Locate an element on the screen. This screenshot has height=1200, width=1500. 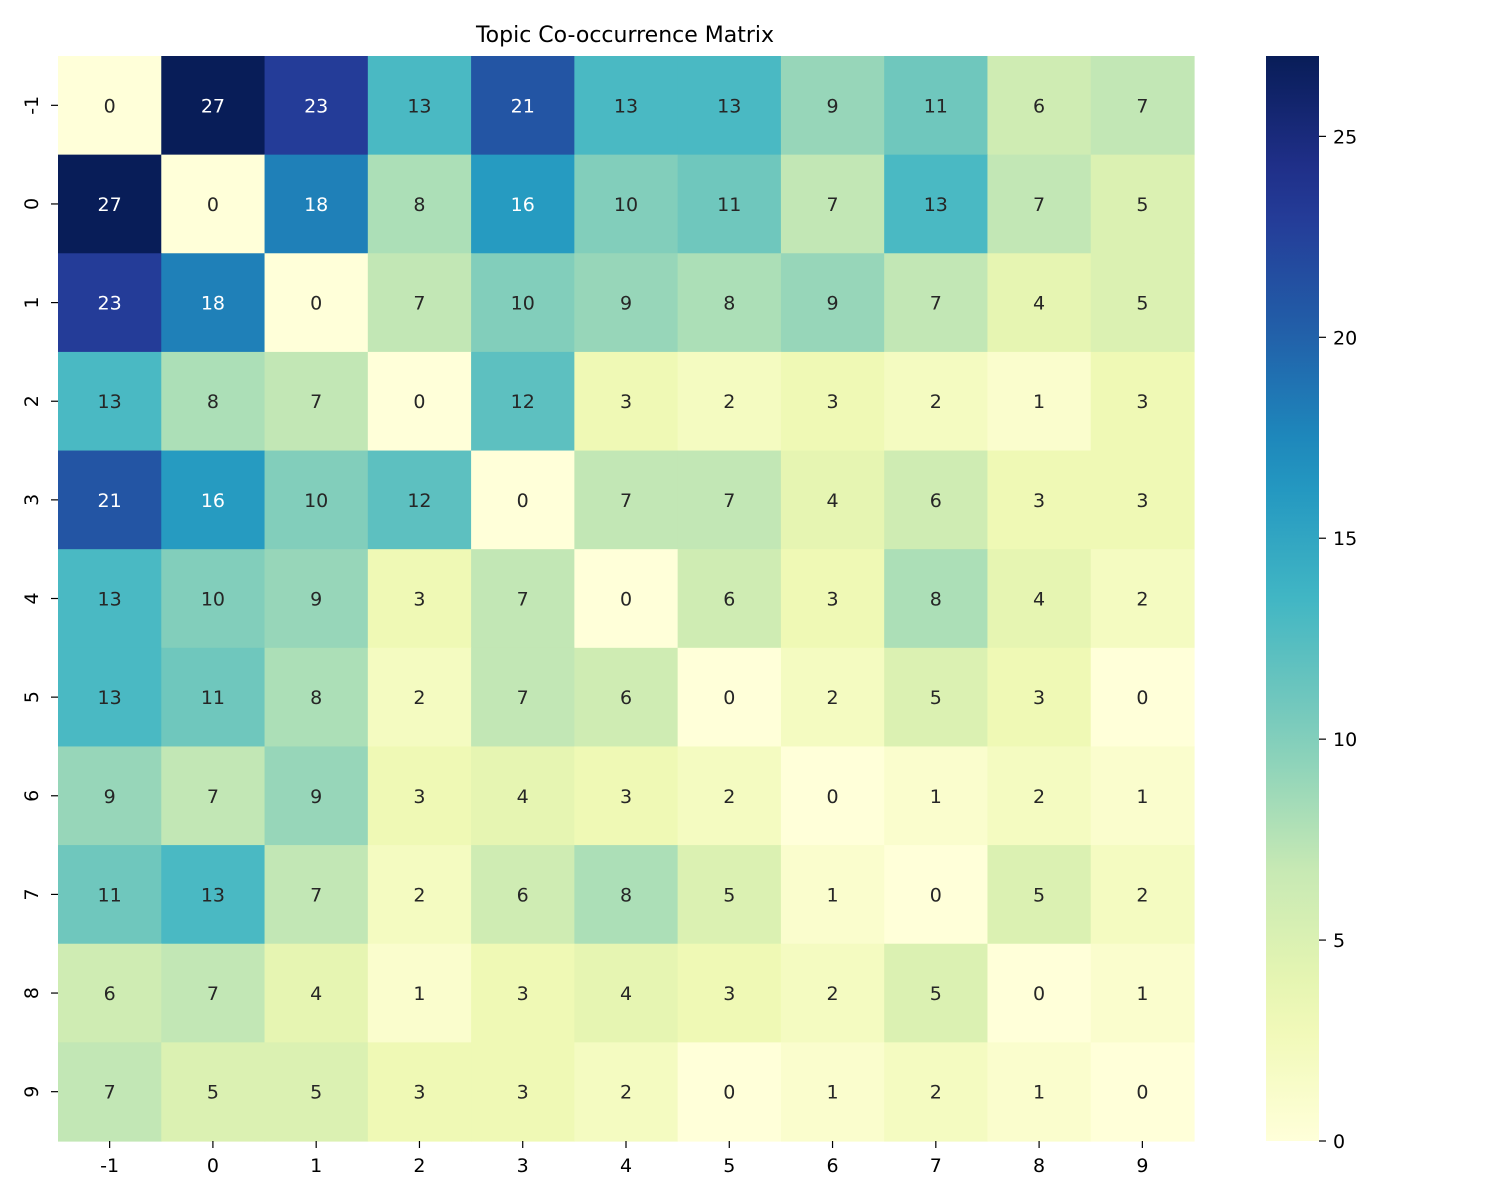
cell-value-r9-c9: 0 is located at coordinates (1039, 994).